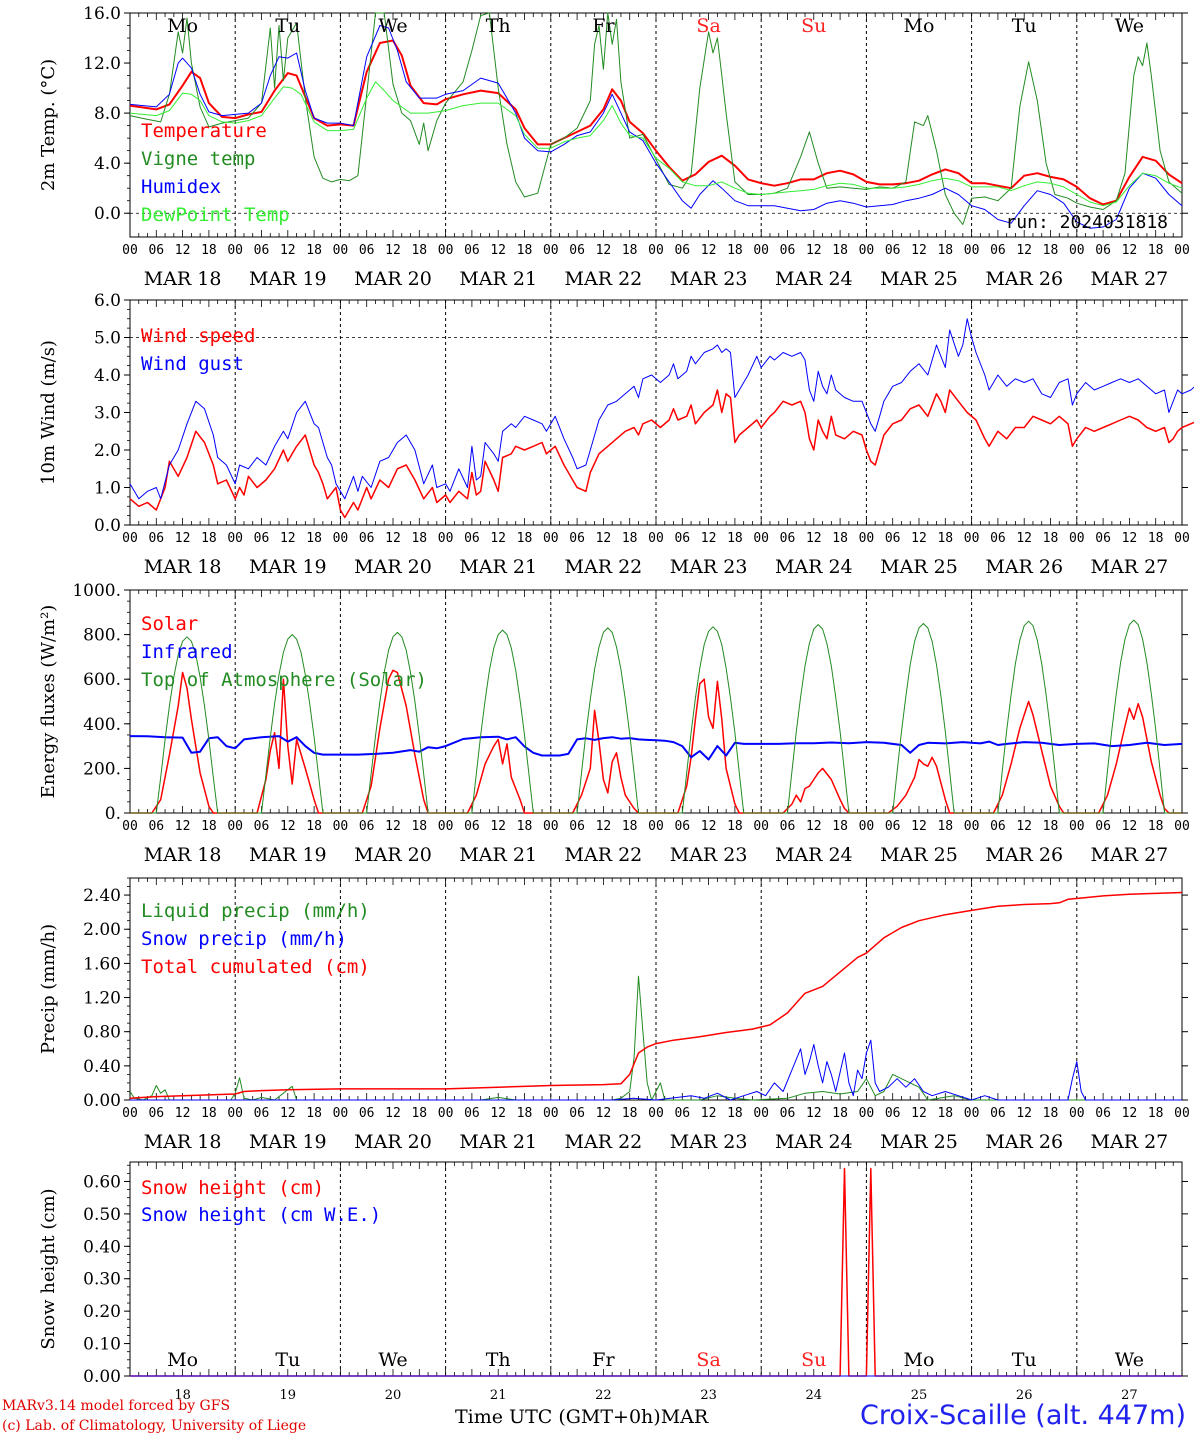  Describe the element at coordinates (107, 451) in the screenshot. I see `y-tick-label: 2.0` at that location.